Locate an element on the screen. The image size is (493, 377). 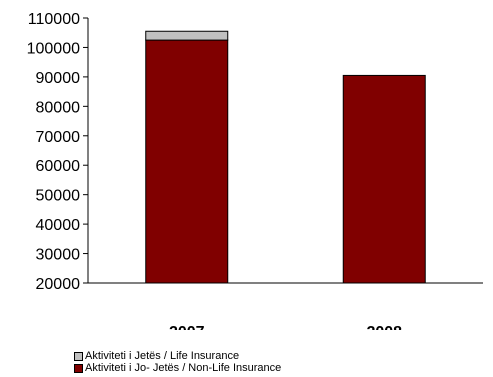
legend-swatch-nonlife is located at coordinates (78, 368).